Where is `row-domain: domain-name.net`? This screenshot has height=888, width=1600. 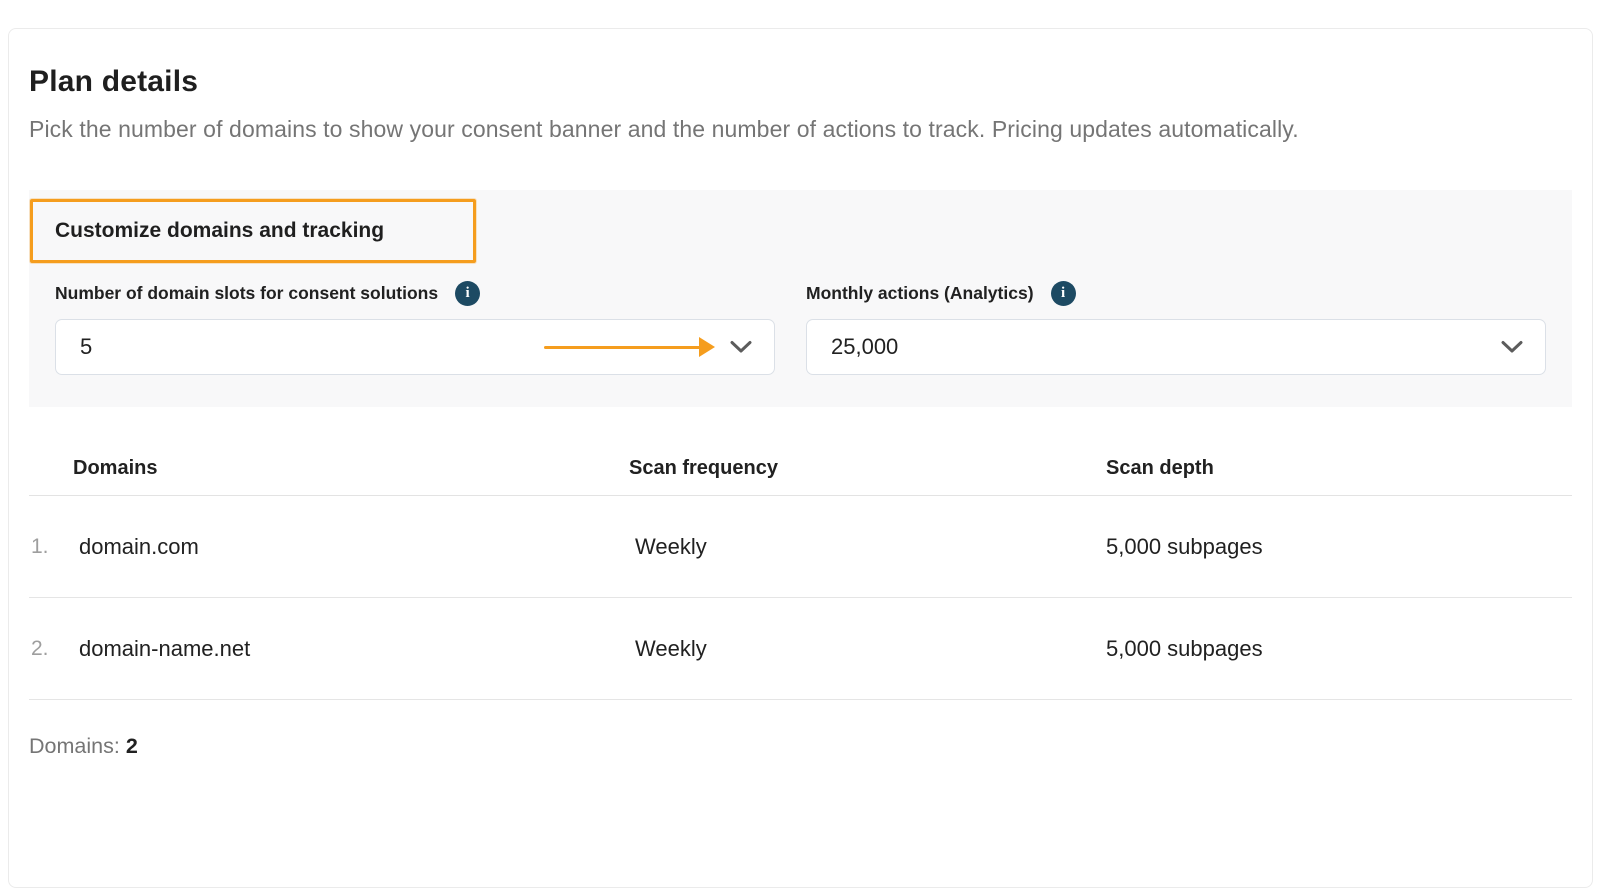
row-domain: domain-name.net is located at coordinates (165, 648).